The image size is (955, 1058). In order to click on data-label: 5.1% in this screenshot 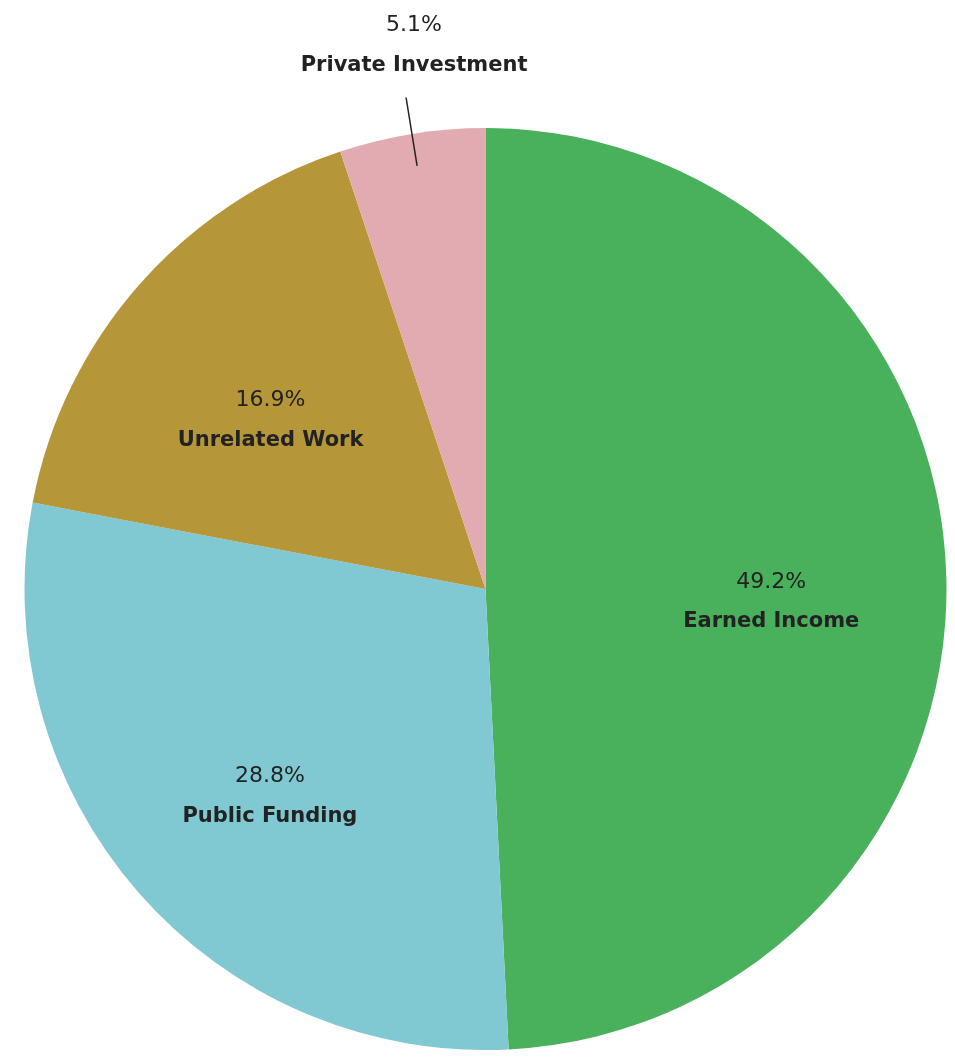, I will do `click(414, 24)`.